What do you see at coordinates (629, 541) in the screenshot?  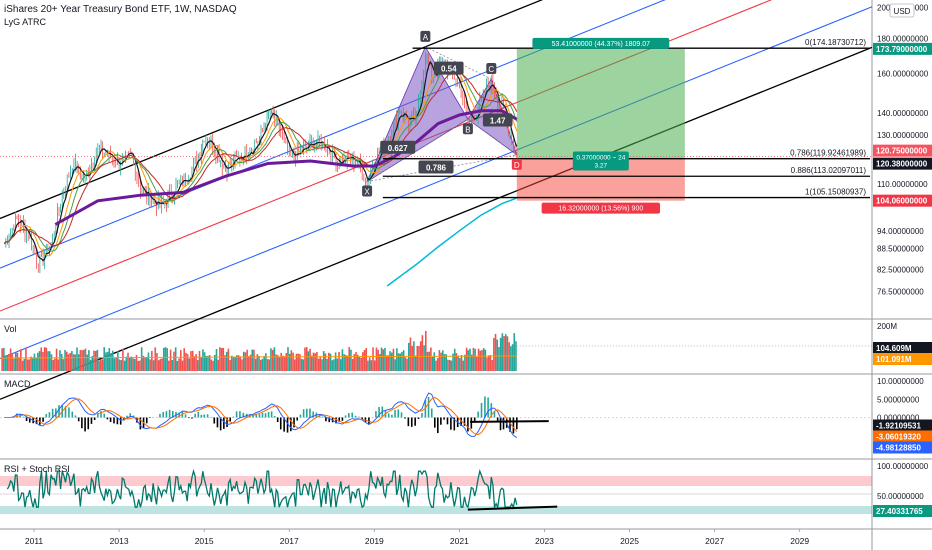 I see `time-tick-label: 2025` at bounding box center [629, 541].